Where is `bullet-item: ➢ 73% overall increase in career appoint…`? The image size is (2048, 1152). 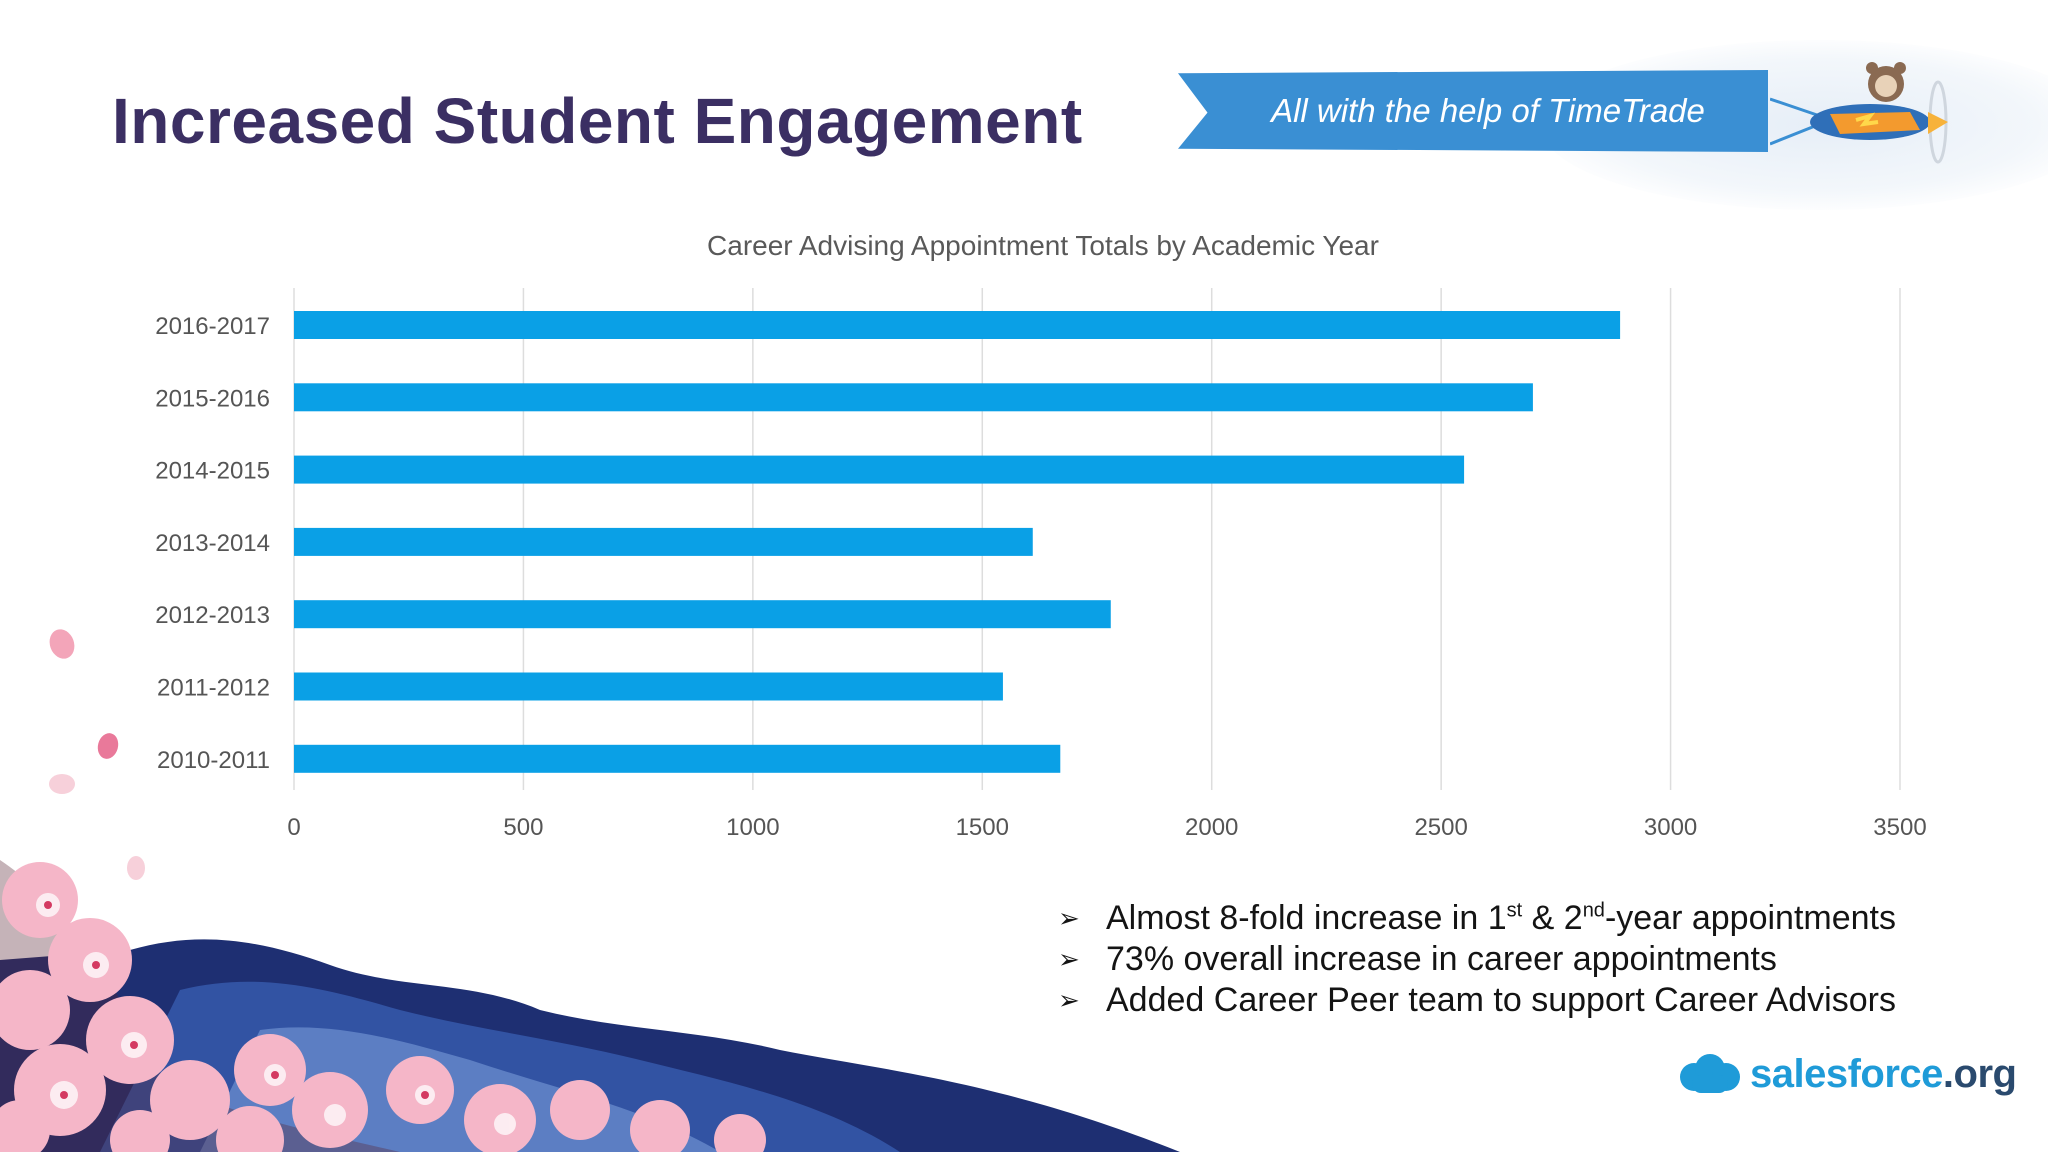
bullet-item: ➢ 73% overall increase in career appoint… is located at coordinates (1477, 959).